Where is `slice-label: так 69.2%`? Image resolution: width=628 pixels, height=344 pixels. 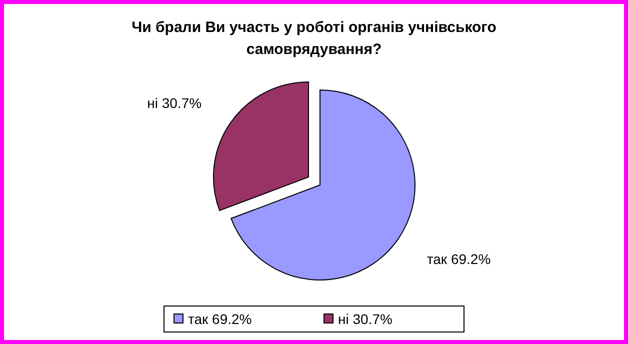
slice-label: так 69.2% is located at coordinates (458, 258).